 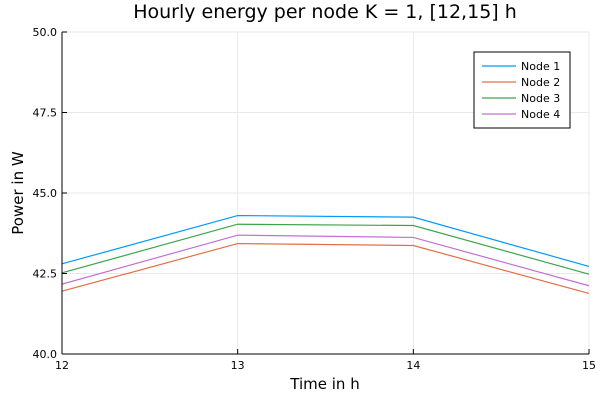 What do you see at coordinates (324, 384) in the screenshot?
I see `x-axis-label: Time in h` at bounding box center [324, 384].